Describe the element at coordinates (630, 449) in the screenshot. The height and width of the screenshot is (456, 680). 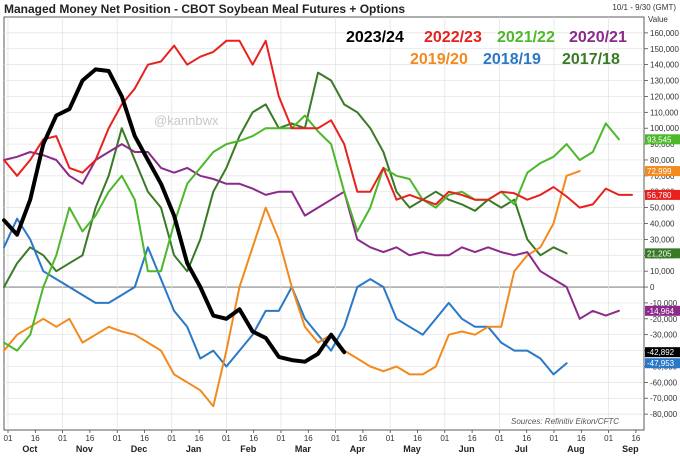
I see `month-label: Sep` at that location.